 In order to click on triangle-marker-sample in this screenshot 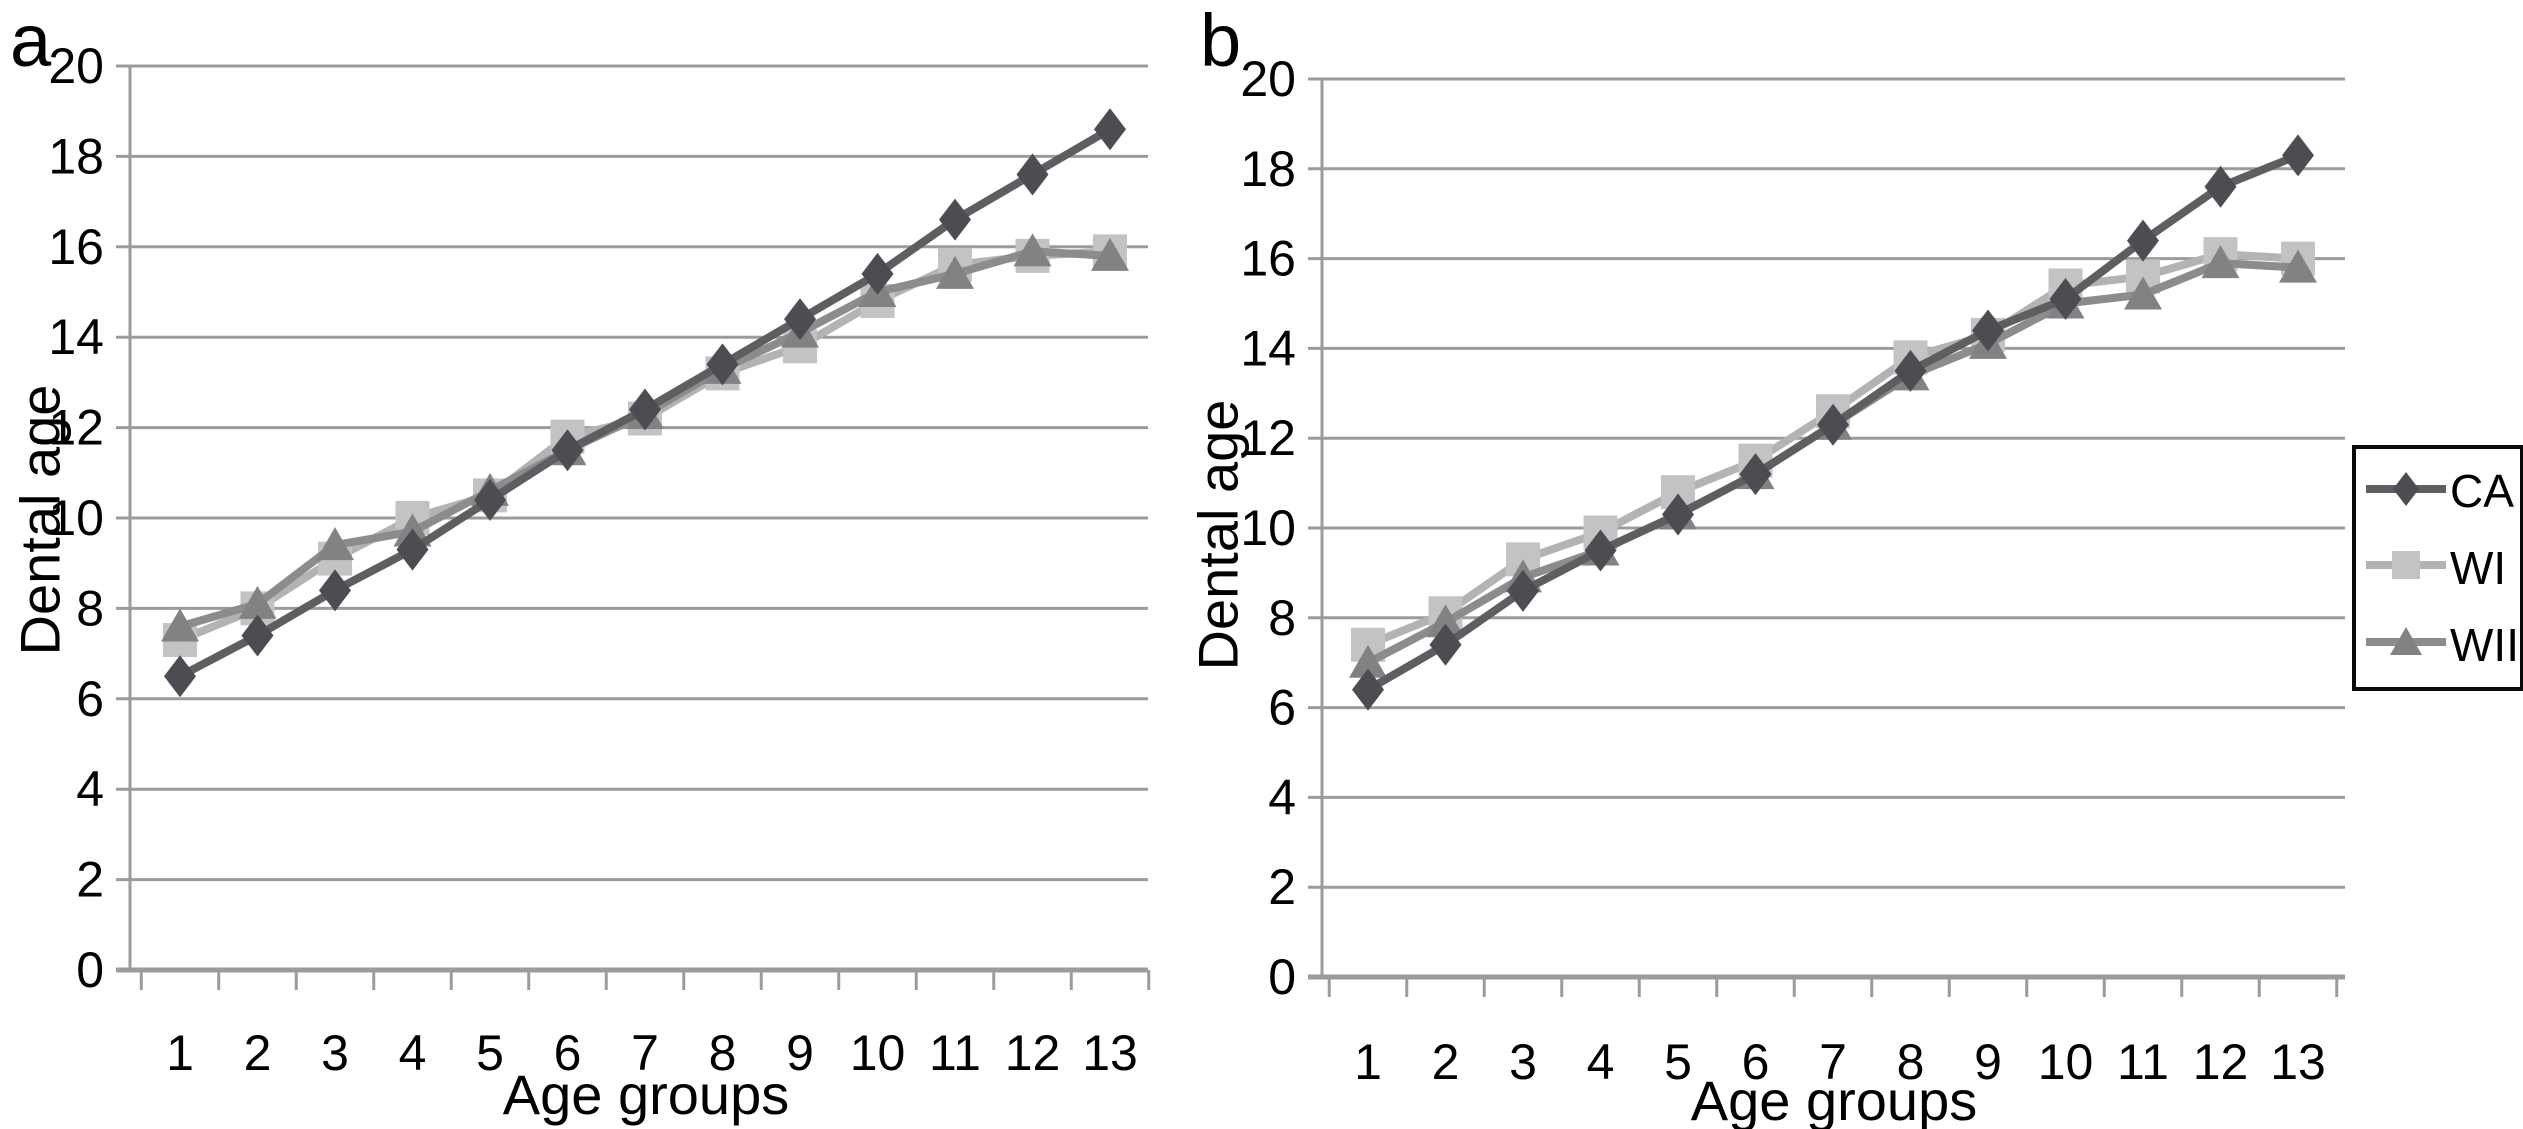, I will do `click(2406, 641)`.